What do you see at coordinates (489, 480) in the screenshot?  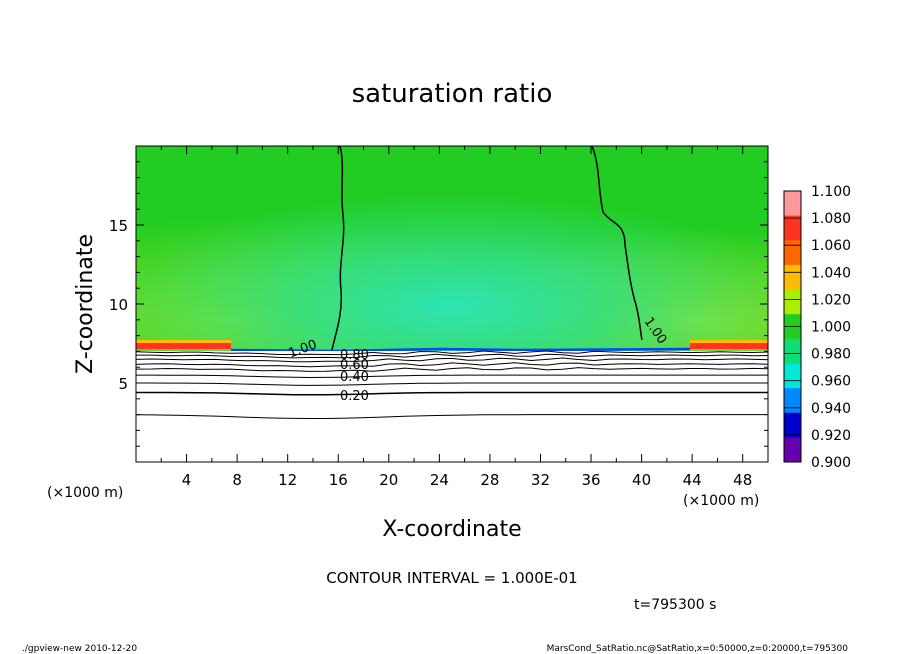 I see `x-tick-label: 28` at bounding box center [489, 480].